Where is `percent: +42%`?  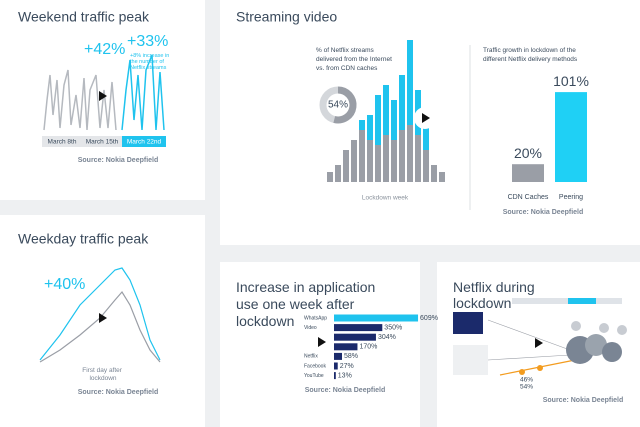
percent: +42% is located at coordinates (104, 49).